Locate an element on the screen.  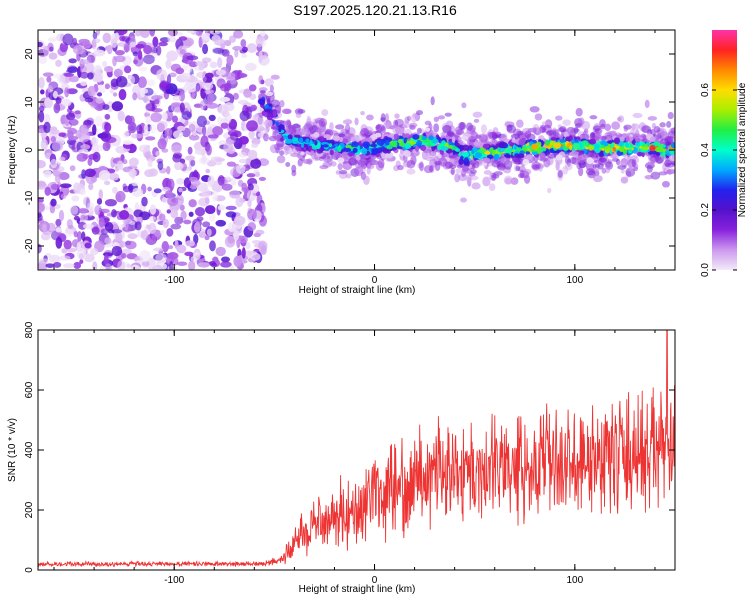
y-tick-label: 400 is located at coordinates (29, 449).